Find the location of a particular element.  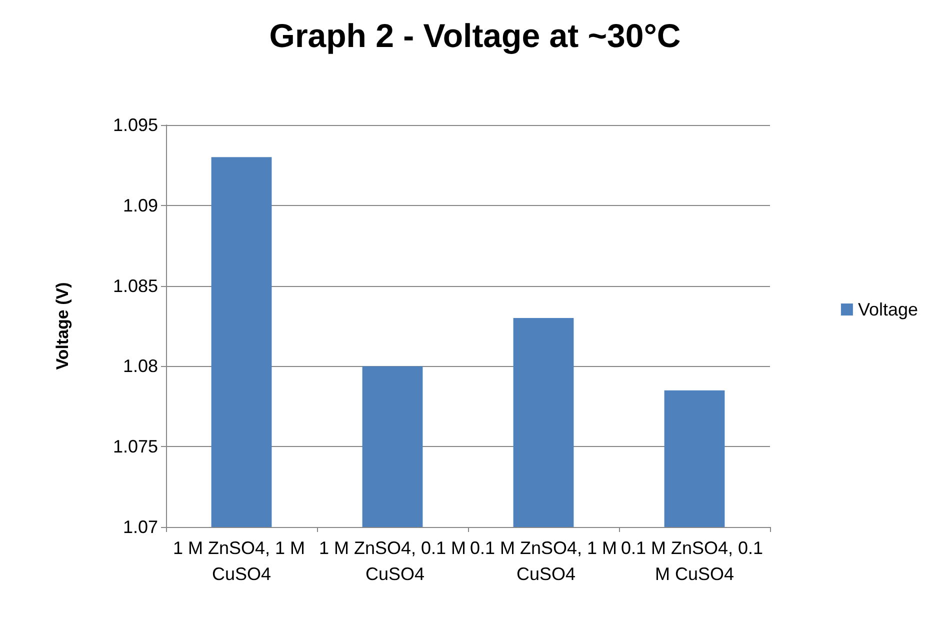

y-tick-label: 1.095 is located at coordinates (135, 125).